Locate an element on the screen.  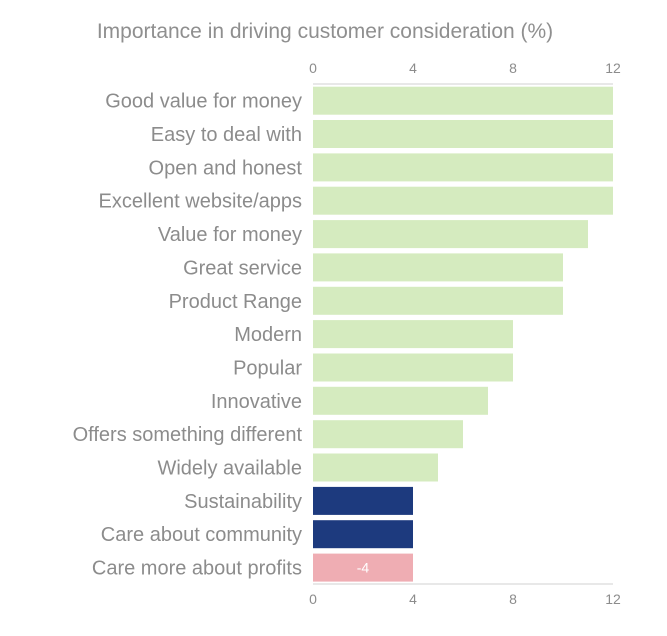
category-label: Good value for money is located at coordinates (203, 102).